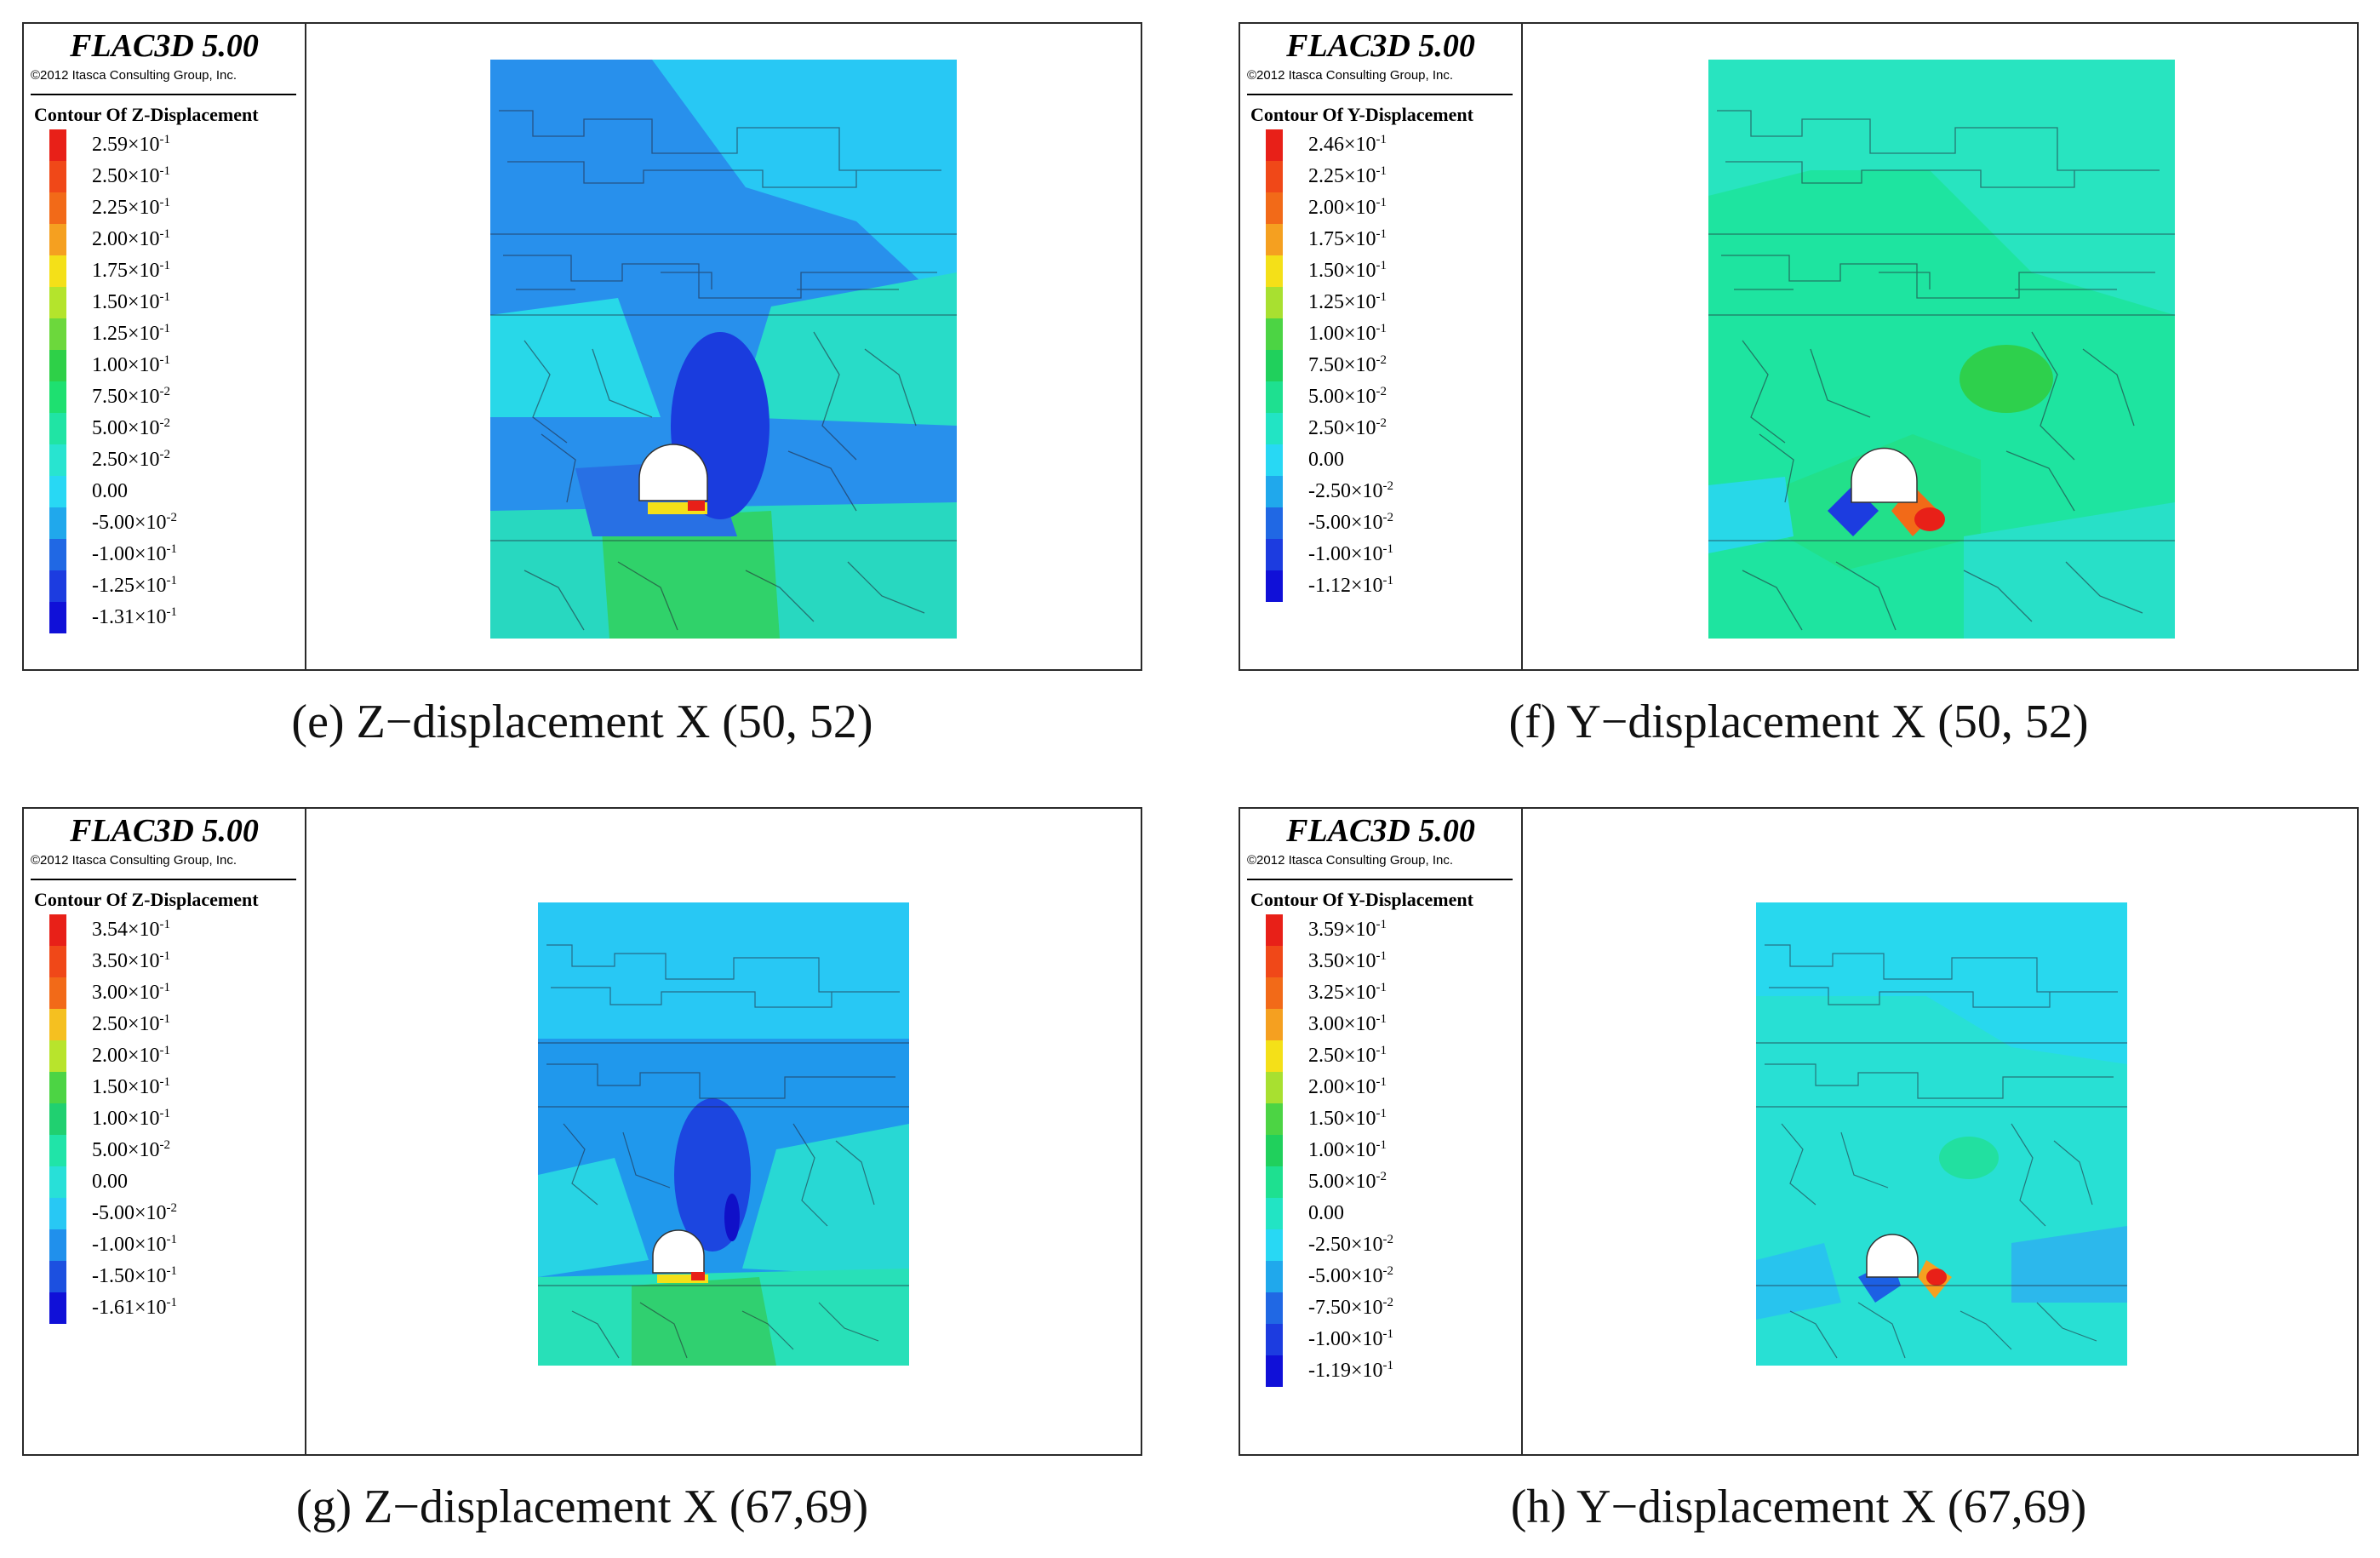  I want to click on scale-value: -1.19×10⁻¹, so click(1351, 1371).